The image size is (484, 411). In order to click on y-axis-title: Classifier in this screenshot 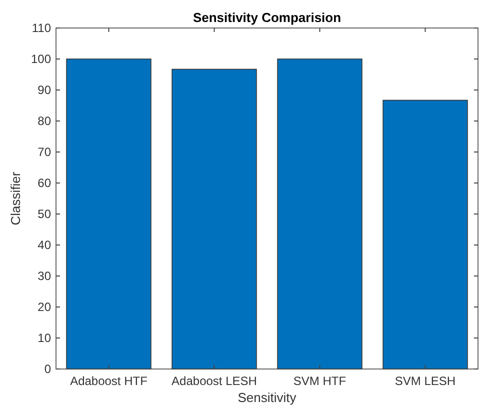, I will do `click(15, 198)`.